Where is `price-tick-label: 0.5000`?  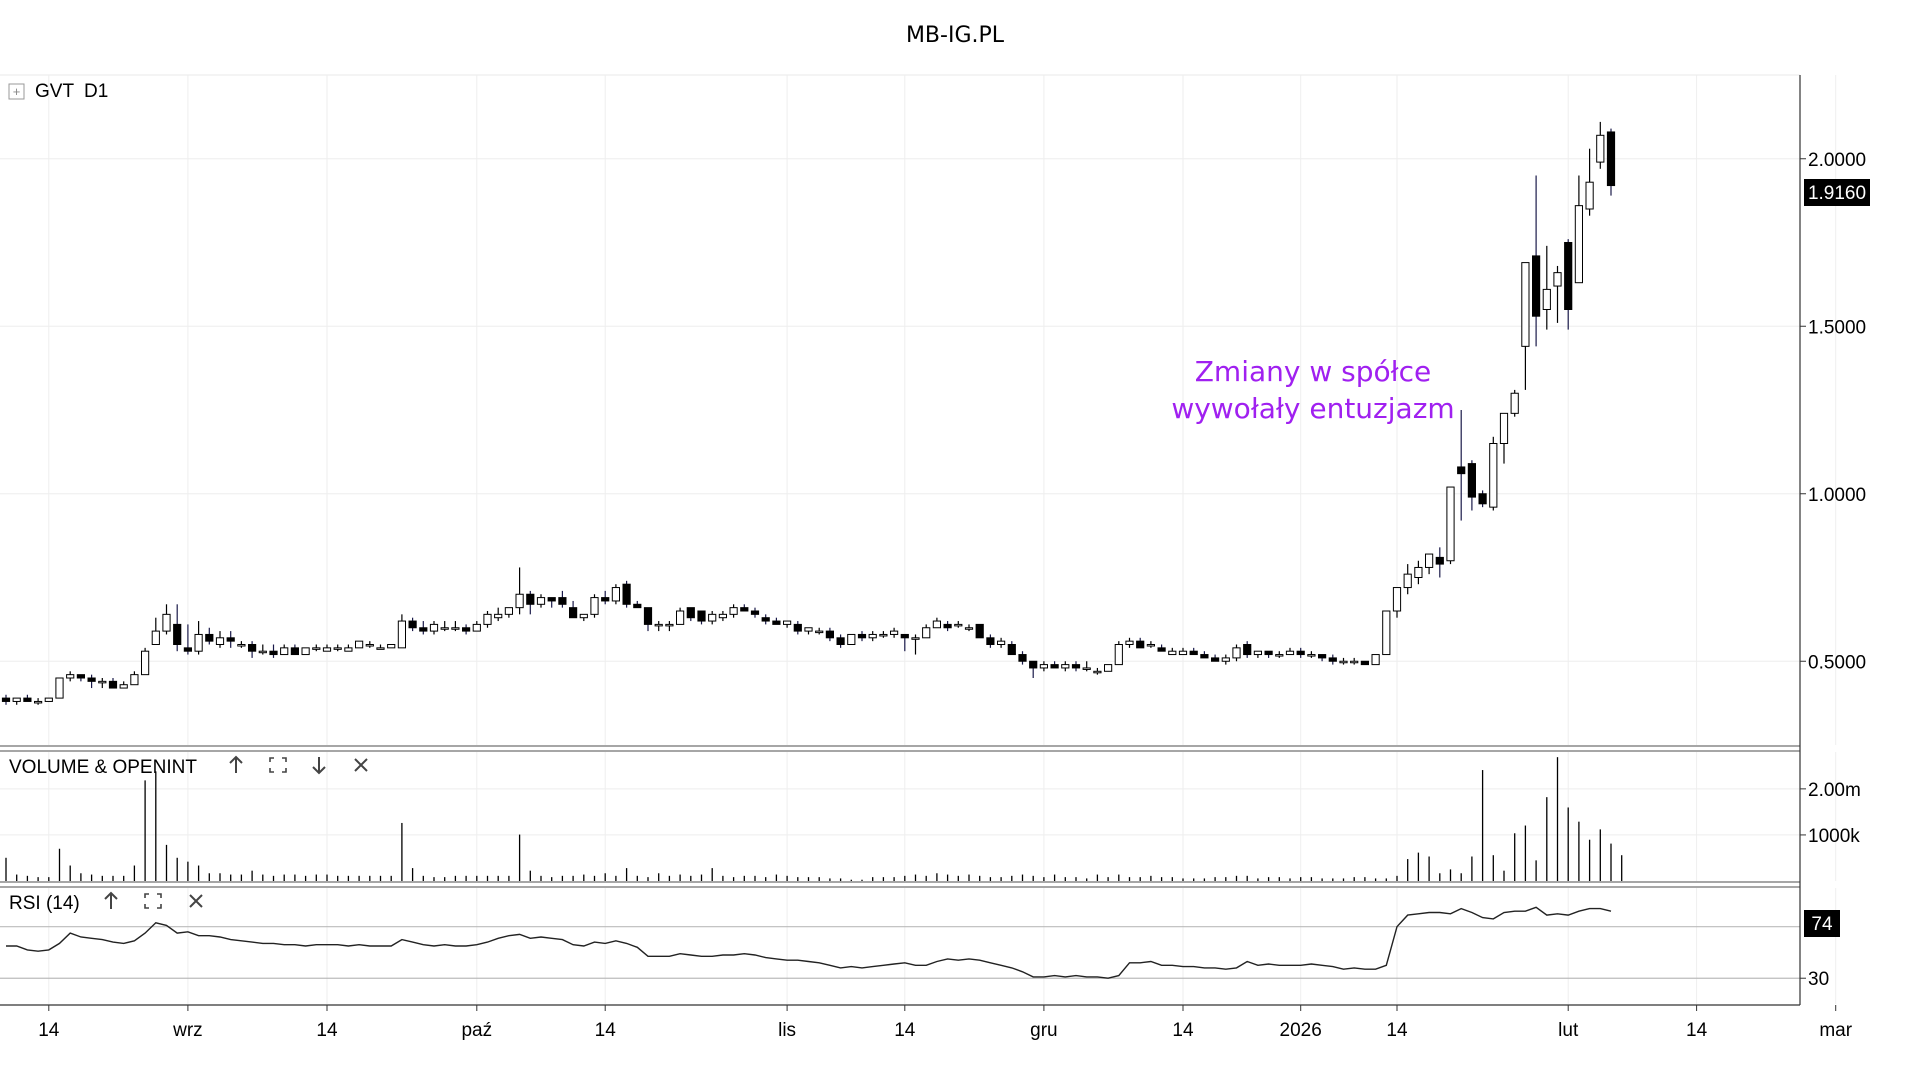
price-tick-label: 0.5000 is located at coordinates (1837, 662).